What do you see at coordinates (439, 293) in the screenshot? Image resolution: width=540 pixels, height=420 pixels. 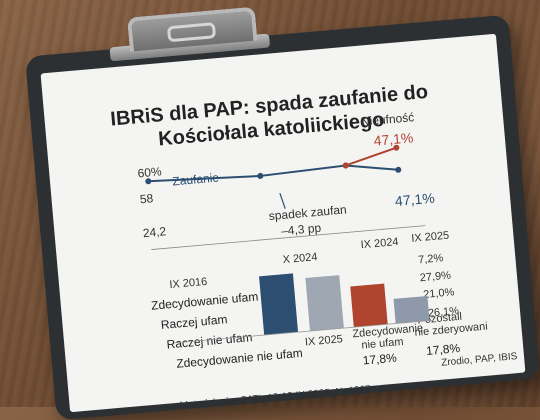 I see `bar-right-label: 21,0%` at bounding box center [439, 293].